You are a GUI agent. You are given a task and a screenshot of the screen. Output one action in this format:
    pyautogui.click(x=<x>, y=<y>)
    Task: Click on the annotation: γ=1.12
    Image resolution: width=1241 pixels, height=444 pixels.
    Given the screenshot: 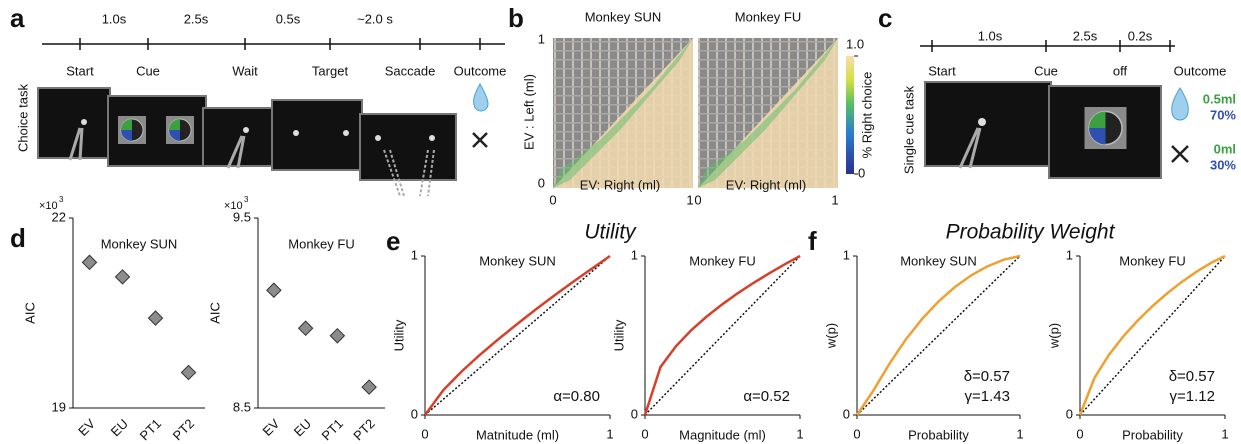 What is the action you would take?
    pyautogui.click(x=1192, y=396)
    